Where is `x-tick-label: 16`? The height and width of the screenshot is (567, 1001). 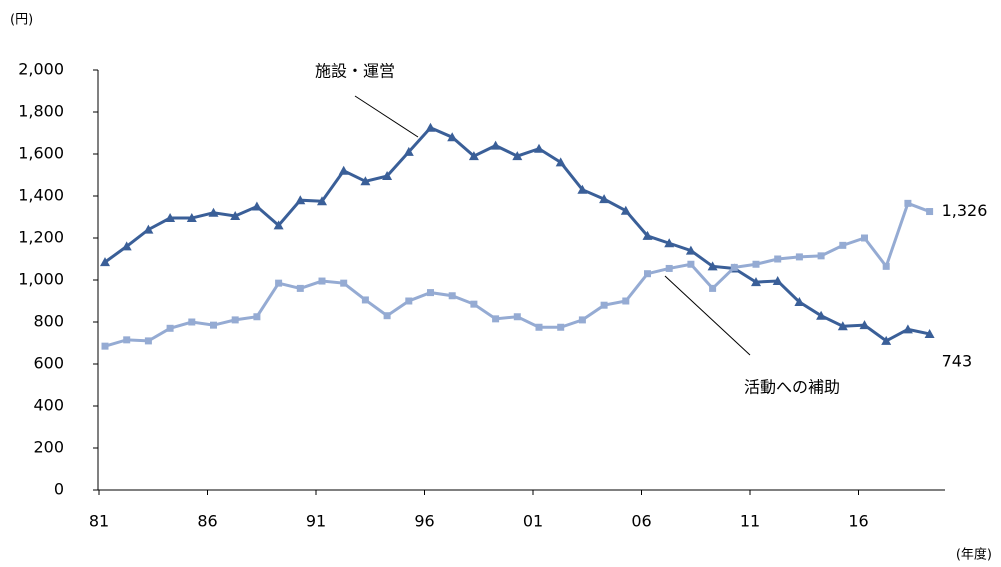 x-tick-label: 16 is located at coordinates (858, 521).